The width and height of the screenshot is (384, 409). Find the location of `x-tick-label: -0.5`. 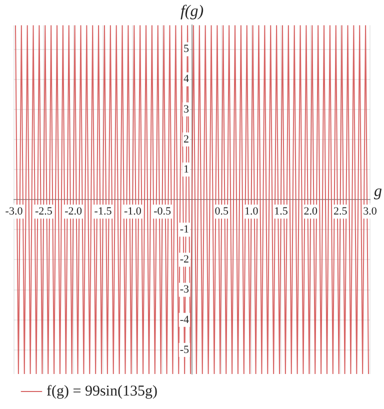

x-tick-label: -0.5 is located at coordinates (163, 211).